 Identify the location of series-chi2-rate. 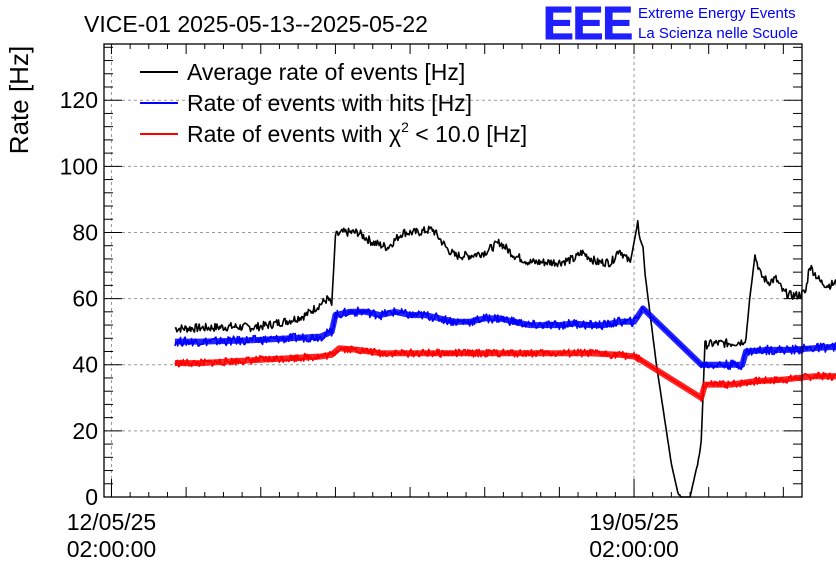
(505, 373).